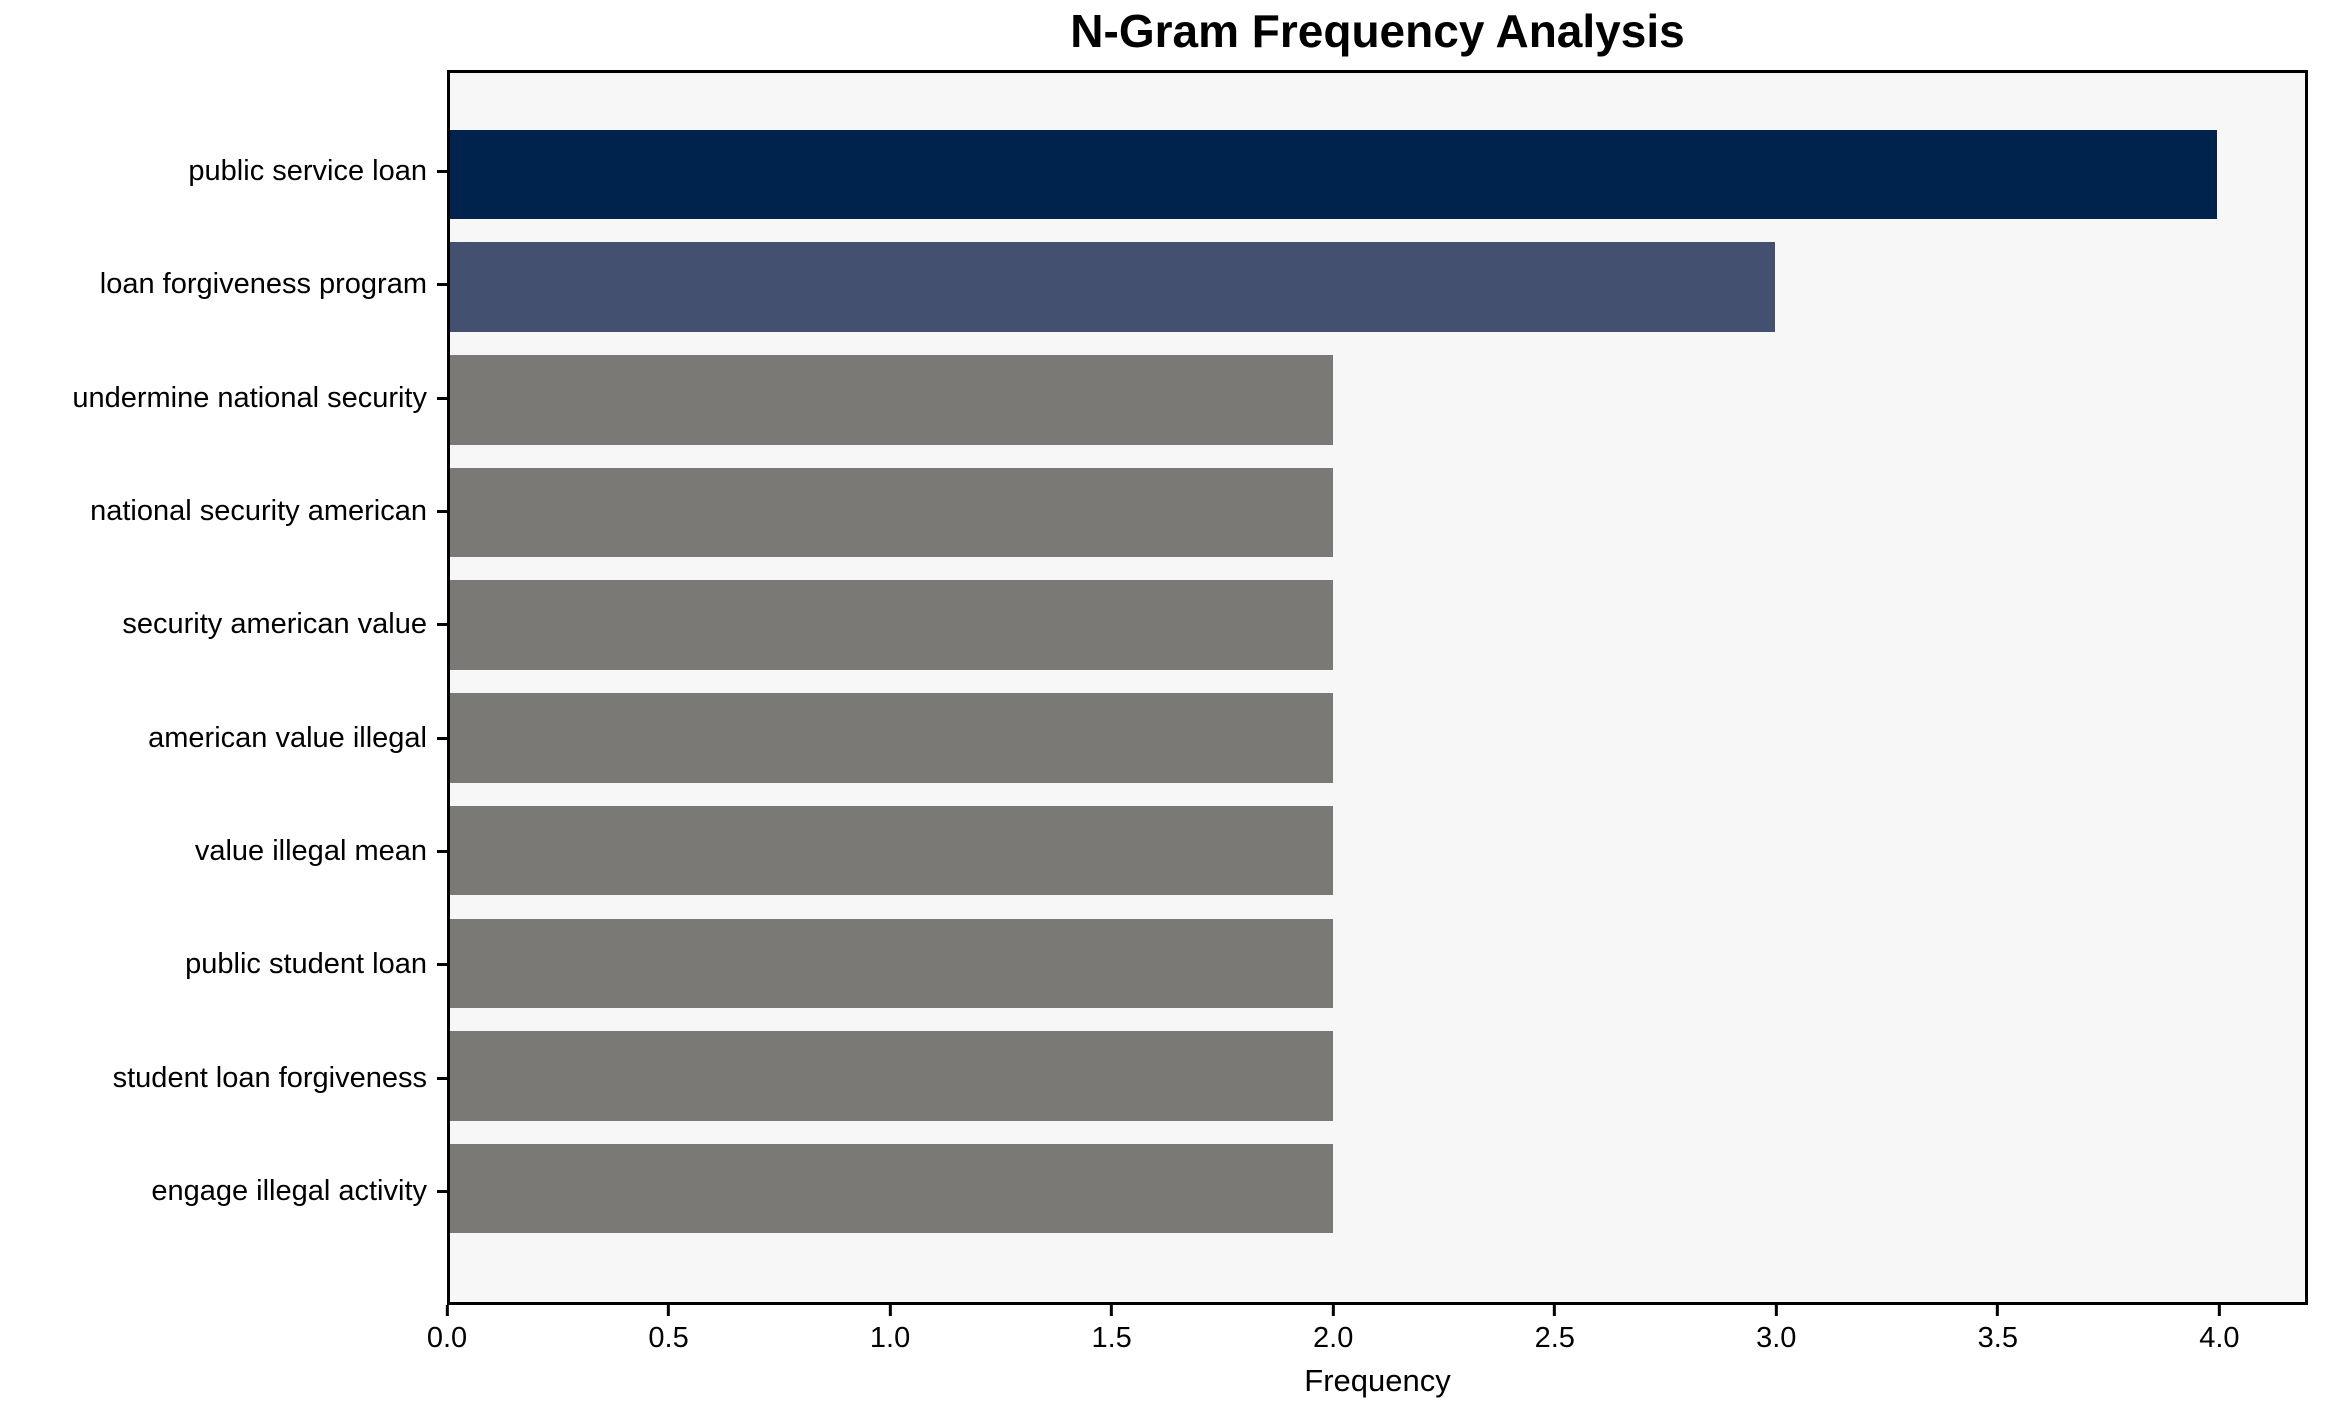 This screenshot has height=1414, width=2326. Describe the element at coordinates (1377, 31) in the screenshot. I see `chart-title: N-Gram Frequency Analysis` at that location.